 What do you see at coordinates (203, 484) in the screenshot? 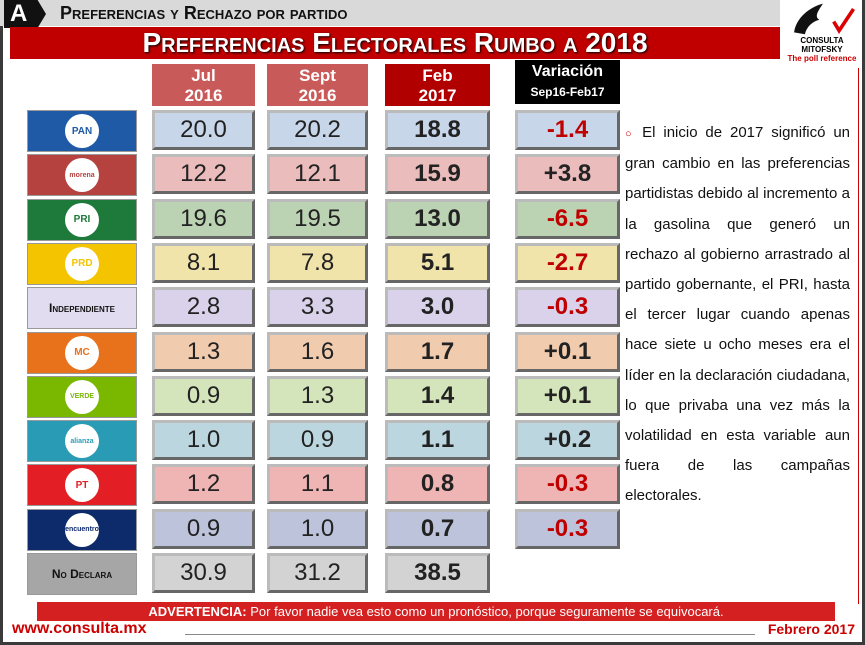
I see `cell-jul: 1.2` at bounding box center [203, 484].